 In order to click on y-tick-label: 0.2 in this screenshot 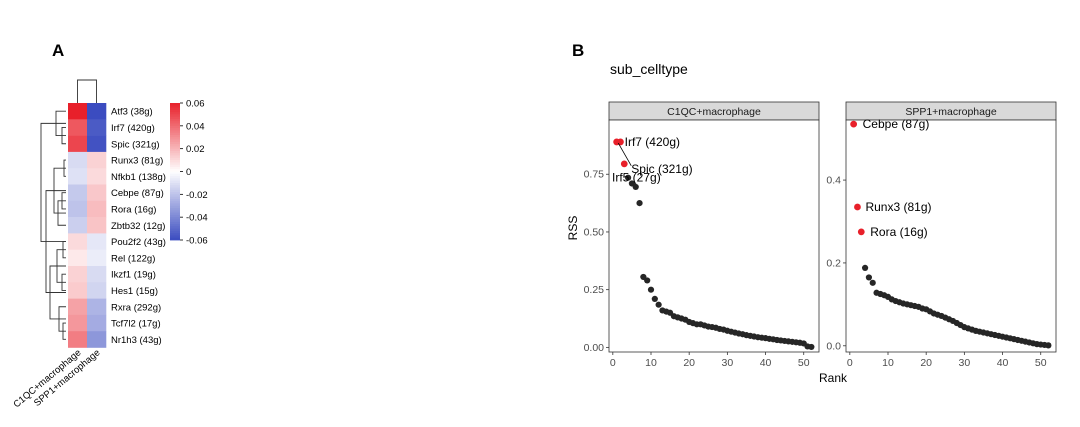, I will do `click(833, 263)`.